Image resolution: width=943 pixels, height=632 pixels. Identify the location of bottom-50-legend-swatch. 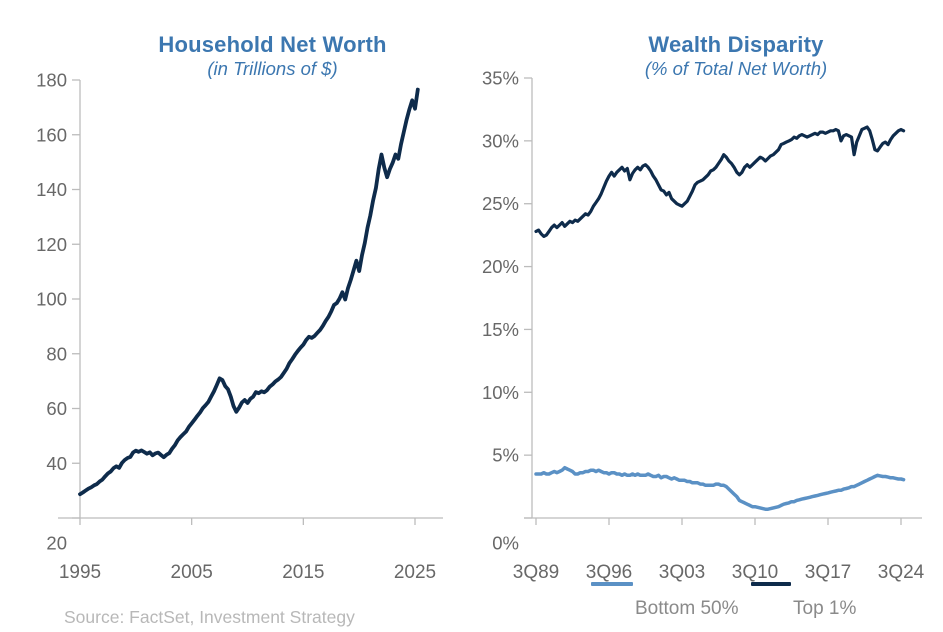
(612, 584).